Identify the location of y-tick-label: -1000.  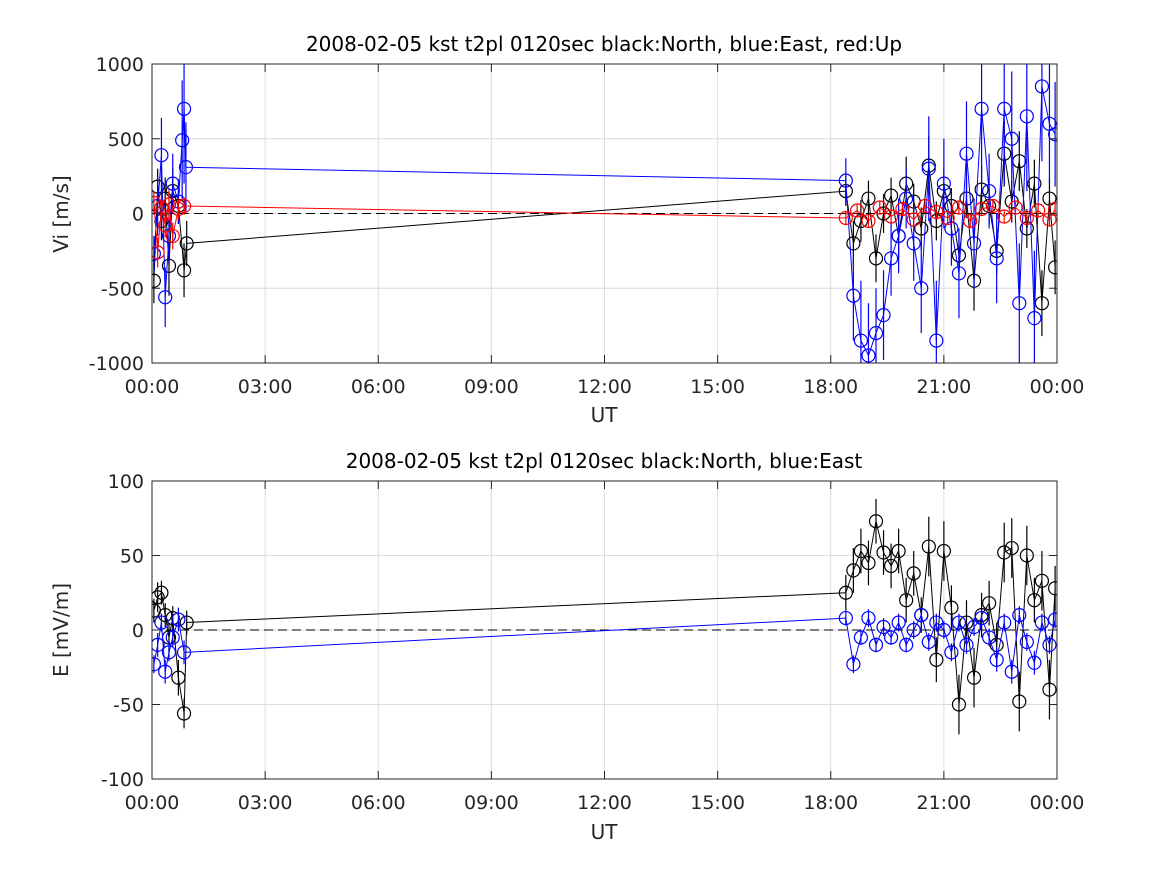
(116, 364).